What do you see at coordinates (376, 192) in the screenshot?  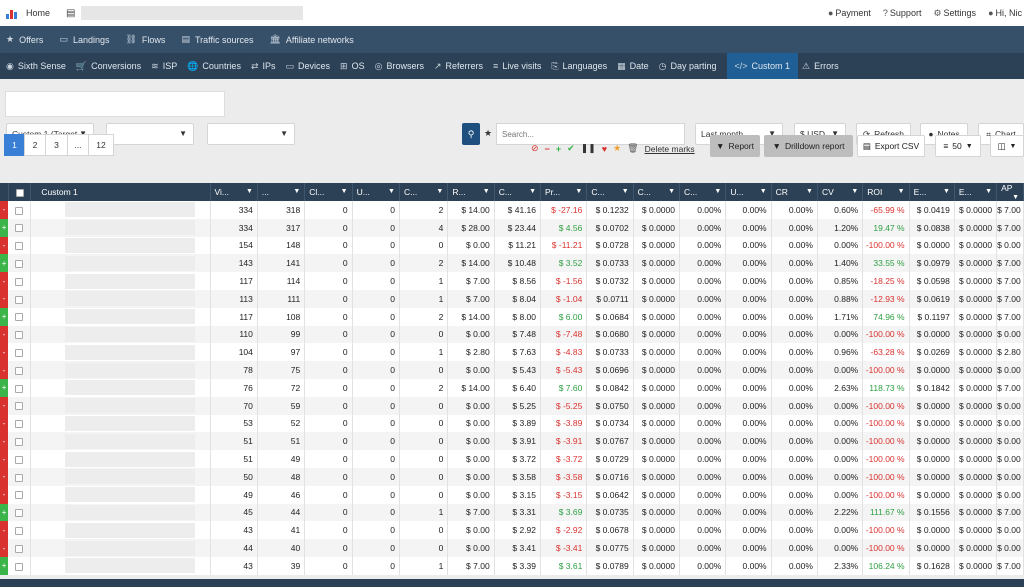 I see `column-header: U... ▼` at bounding box center [376, 192].